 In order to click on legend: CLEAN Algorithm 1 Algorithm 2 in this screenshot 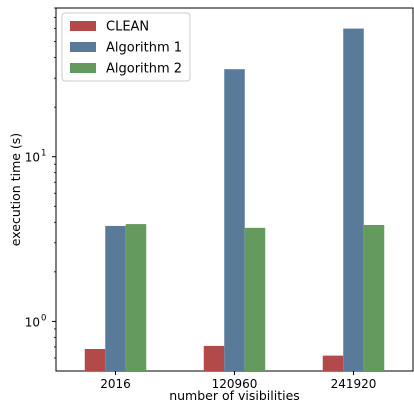, I will do `click(126, 47)`.